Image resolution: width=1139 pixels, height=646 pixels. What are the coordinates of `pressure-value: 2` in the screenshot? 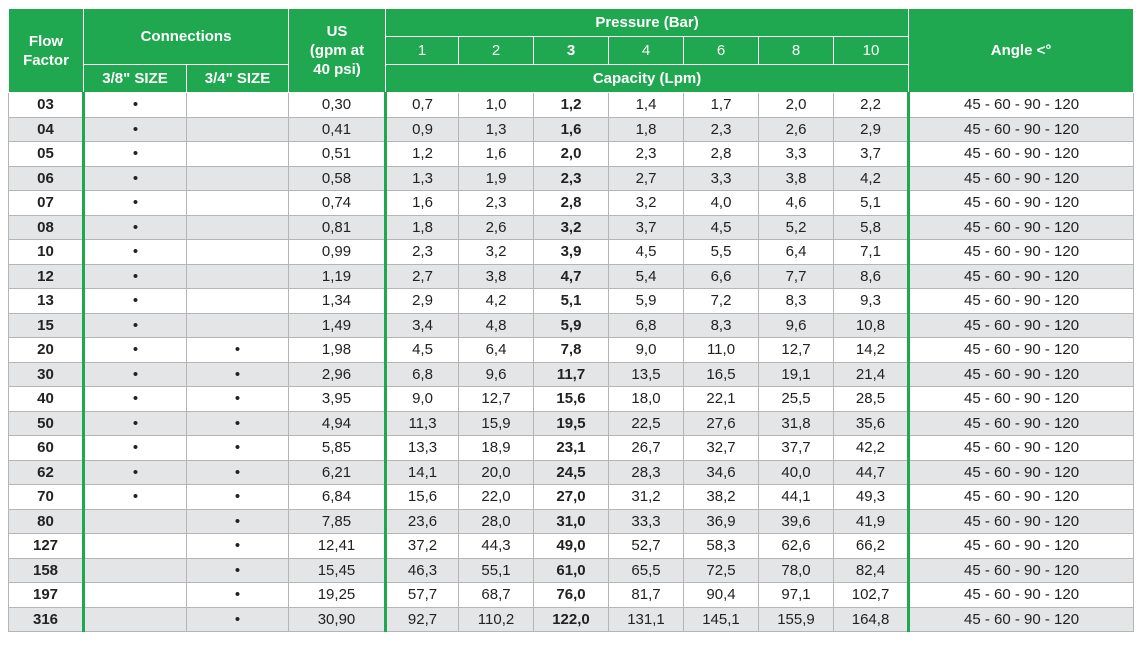 It's located at (496, 50).